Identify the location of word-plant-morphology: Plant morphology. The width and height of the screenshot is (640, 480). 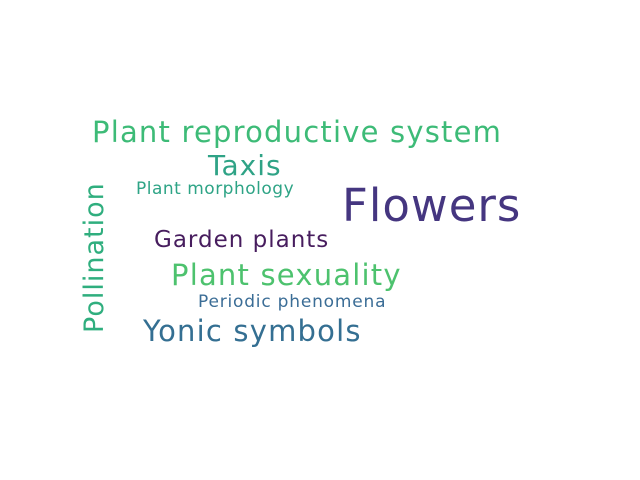
(215, 189).